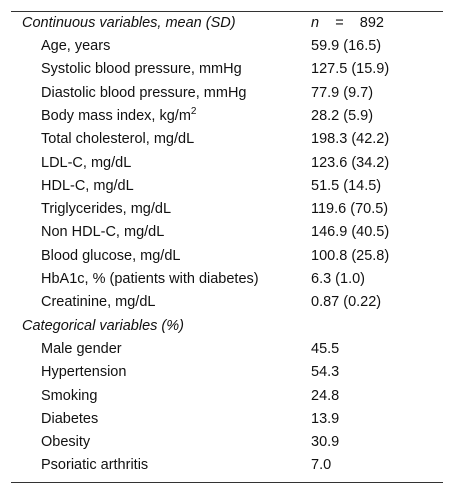 This screenshot has width=454, height=491. I want to click on row-label: Body mass index, kg/m, so click(116, 115).